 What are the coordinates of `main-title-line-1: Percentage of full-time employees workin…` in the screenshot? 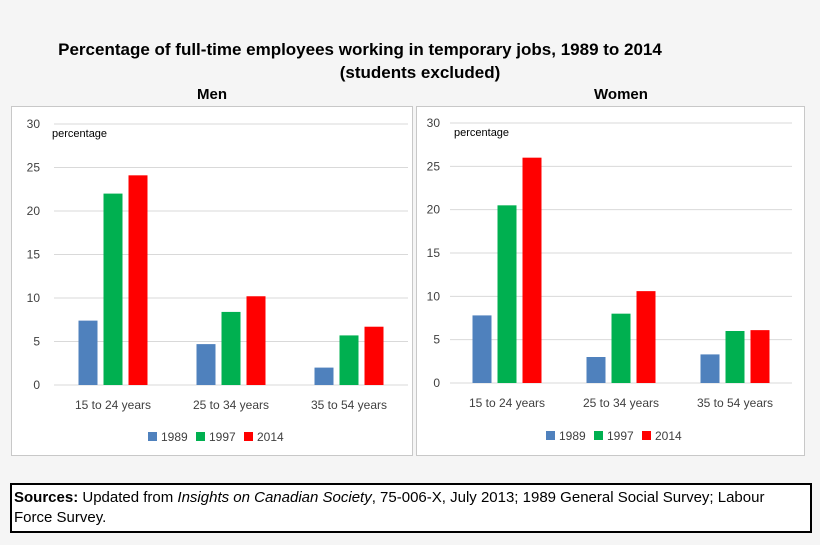 It's located at (360, 49).